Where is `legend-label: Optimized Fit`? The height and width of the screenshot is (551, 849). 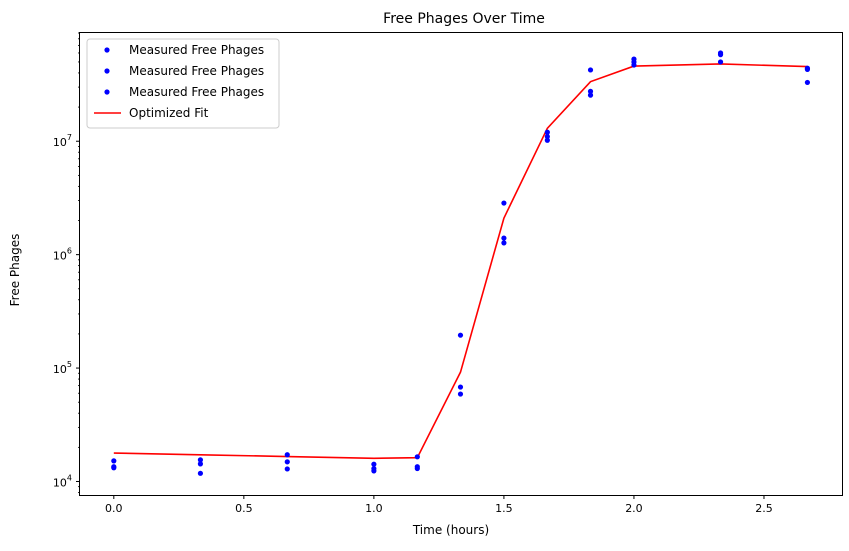 legend-label: Optimized Fit is located at coordinates (169, 113).